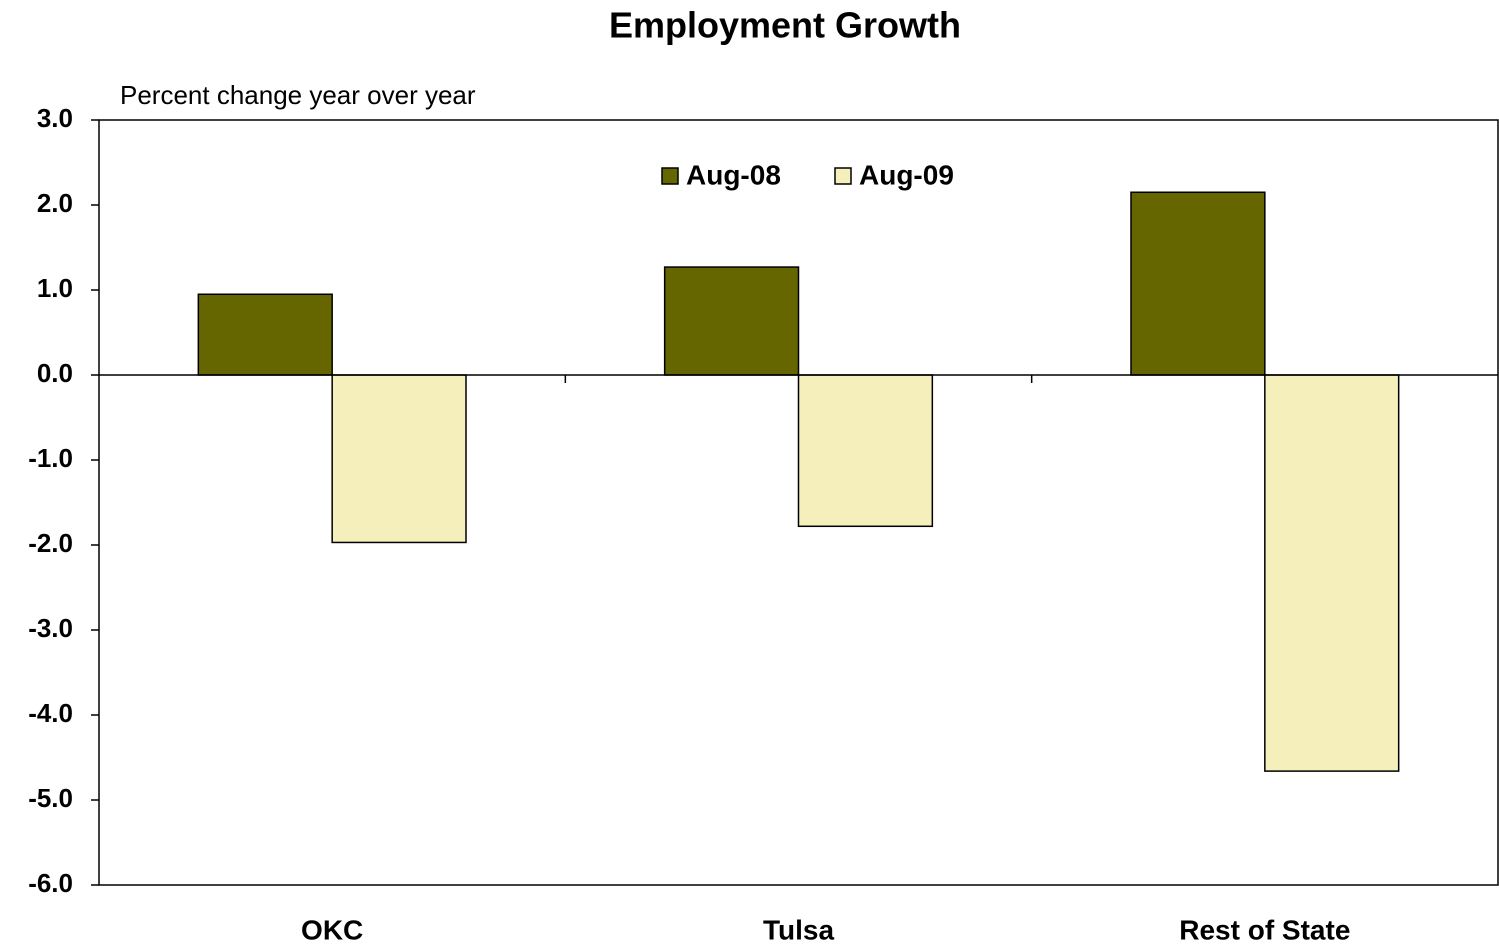 This screenshot has height=948, width=1499. Describe the element at coordinates (785, 25) in the screenshot. I see `chart-title: Employment Growth` at that location.